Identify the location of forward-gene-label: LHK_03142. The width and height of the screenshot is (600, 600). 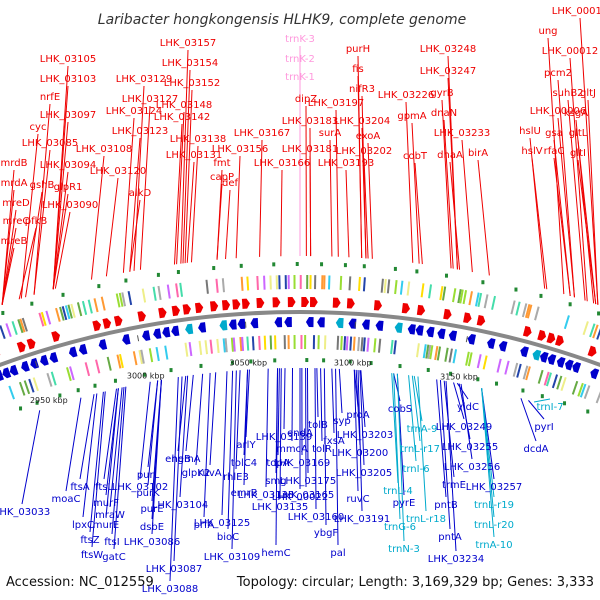
(182, 117).